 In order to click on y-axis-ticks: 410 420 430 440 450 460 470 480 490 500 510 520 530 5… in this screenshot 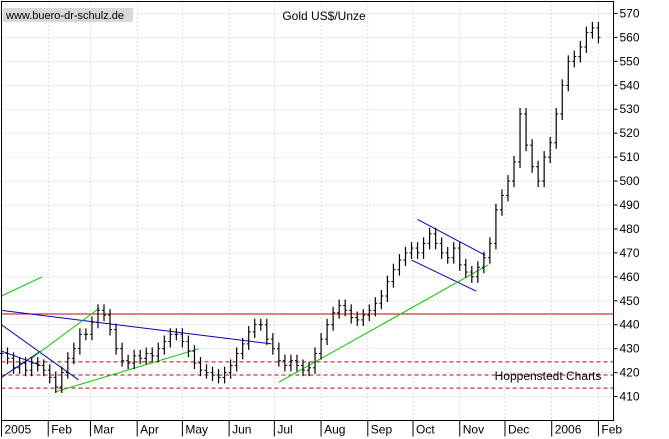, I will do `click(626, 205)`.